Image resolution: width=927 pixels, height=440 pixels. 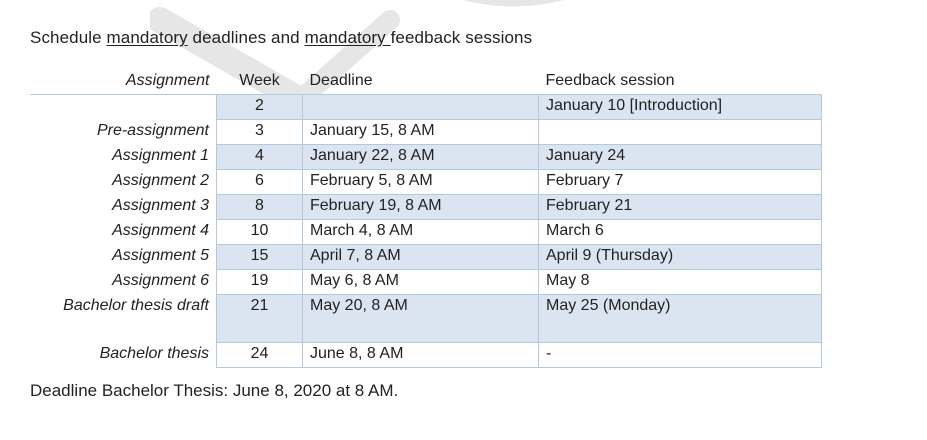 What do you see at coordinates (152, 130) in the screenshot?
I see `cell-assignment: Pre-assignment` at bounding box center [152, 130].